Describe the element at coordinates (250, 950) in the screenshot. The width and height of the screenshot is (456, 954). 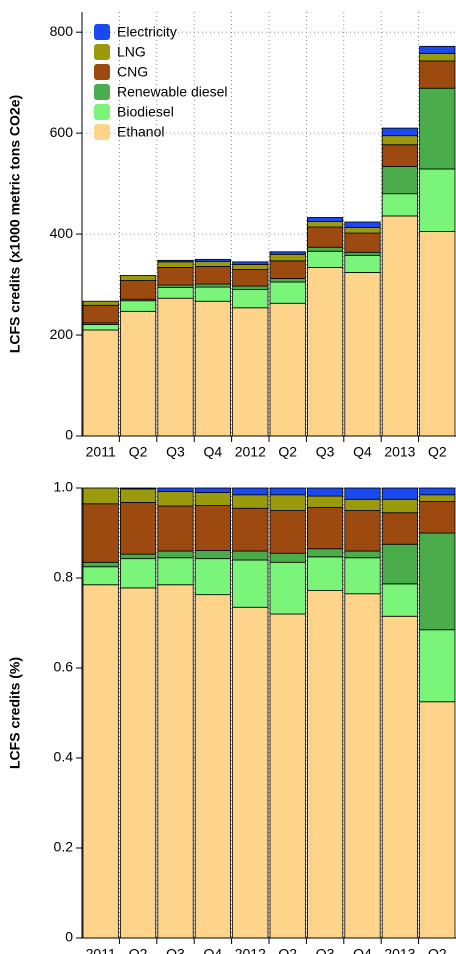
I see `x-tick-label: 2012` at that location.